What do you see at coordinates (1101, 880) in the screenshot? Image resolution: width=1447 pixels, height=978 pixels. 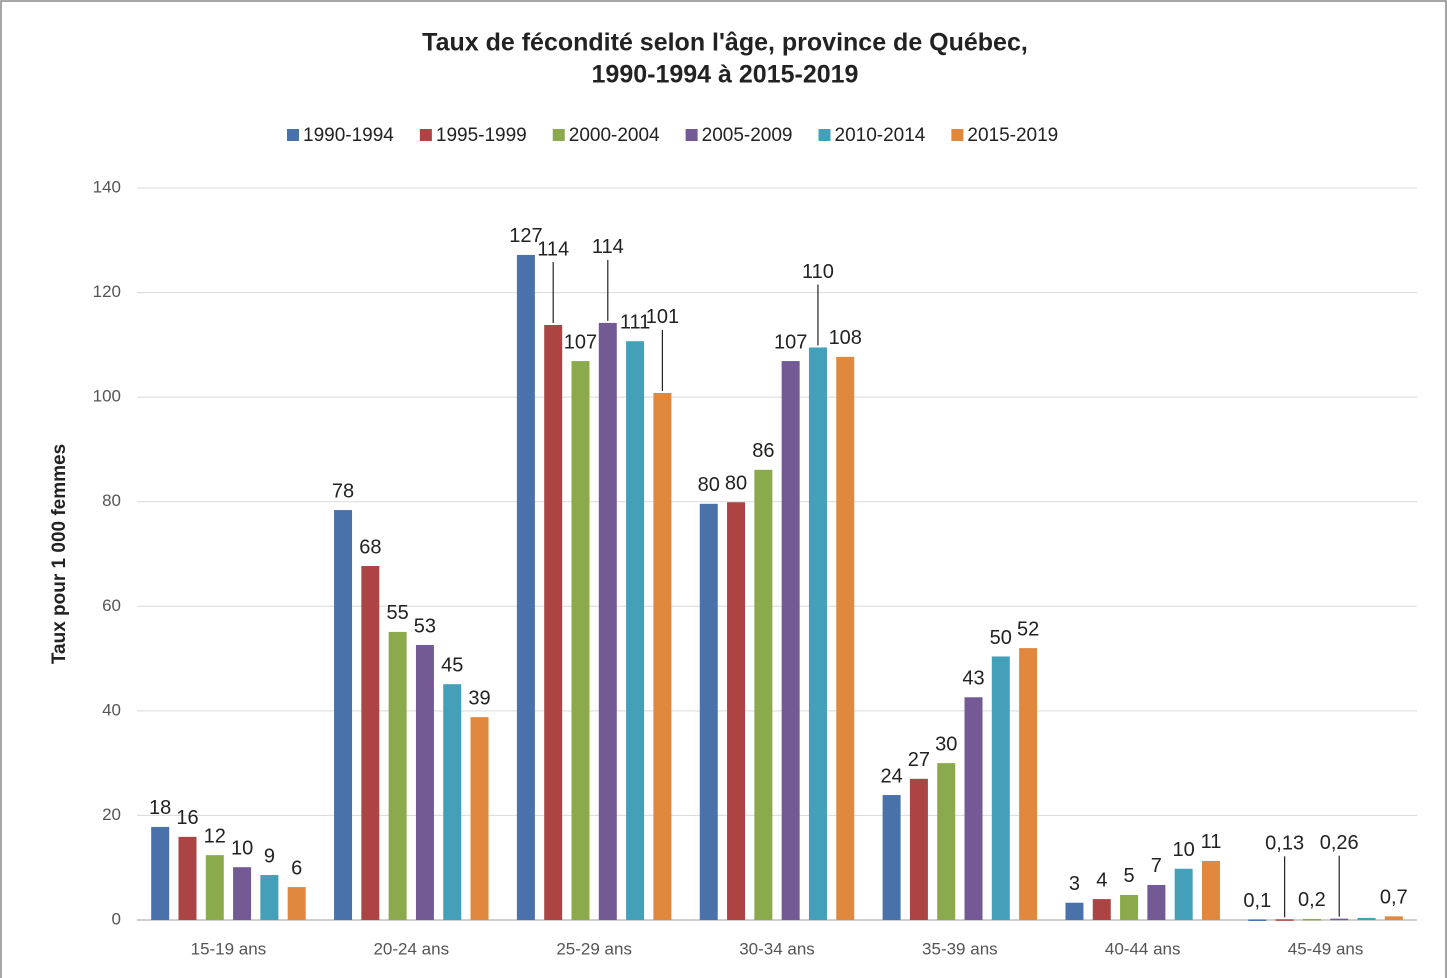 I see `value-label: 4` at bounding box center [1101, 880].